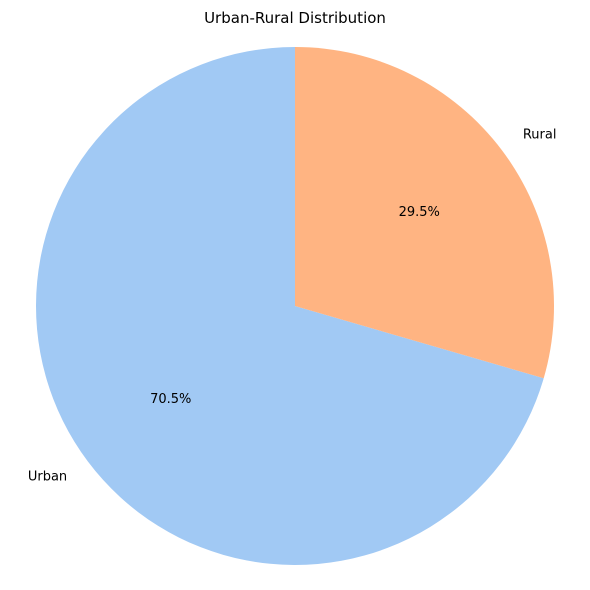 The height and width of the screenshot is (590, 590). What do you see at coordinates (540, 134) in the screenshot?
I see `slice-label-rural: Rural` at bounding box center [540, 134].